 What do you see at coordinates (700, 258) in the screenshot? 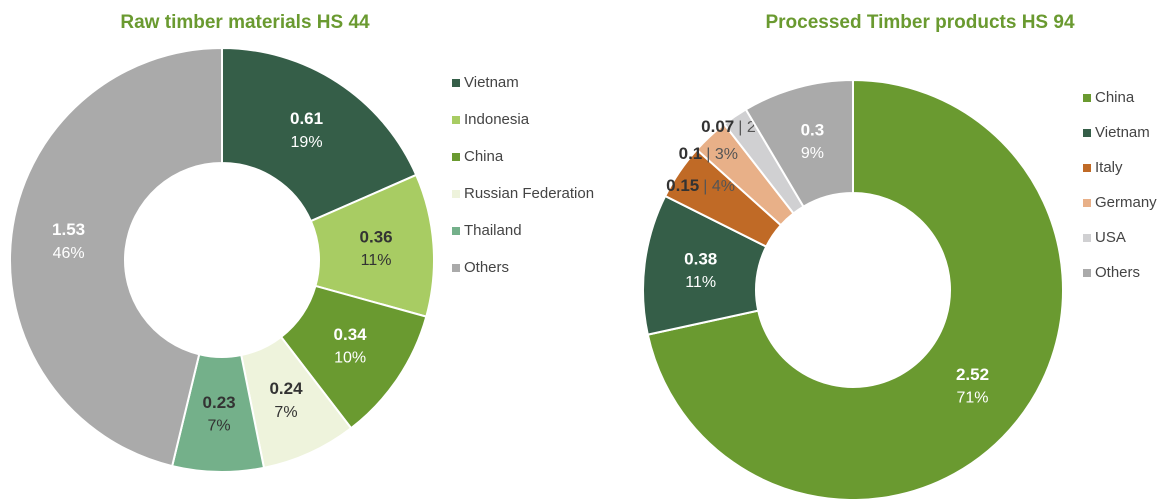
I see `value-label: 0.38` at bounding box center [700, 258].